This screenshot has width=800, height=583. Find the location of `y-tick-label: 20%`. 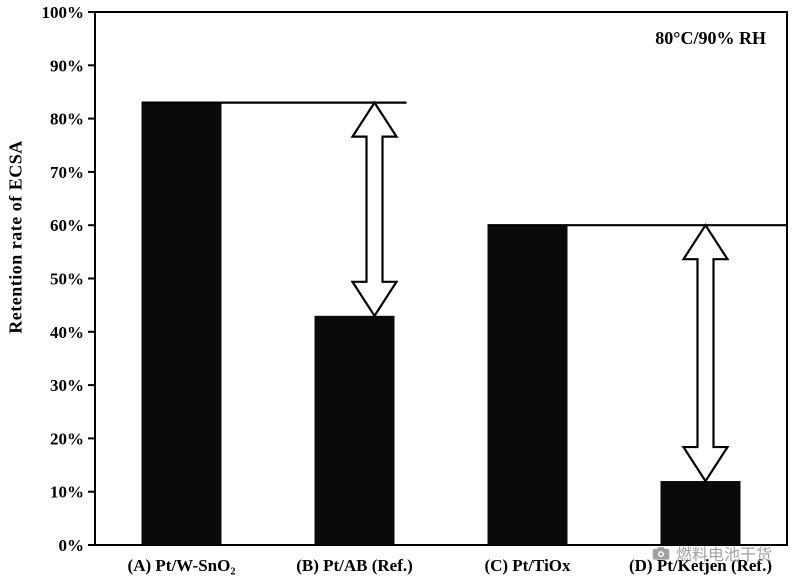

y-tick-label: 20% is located at coordinates (67, 438).